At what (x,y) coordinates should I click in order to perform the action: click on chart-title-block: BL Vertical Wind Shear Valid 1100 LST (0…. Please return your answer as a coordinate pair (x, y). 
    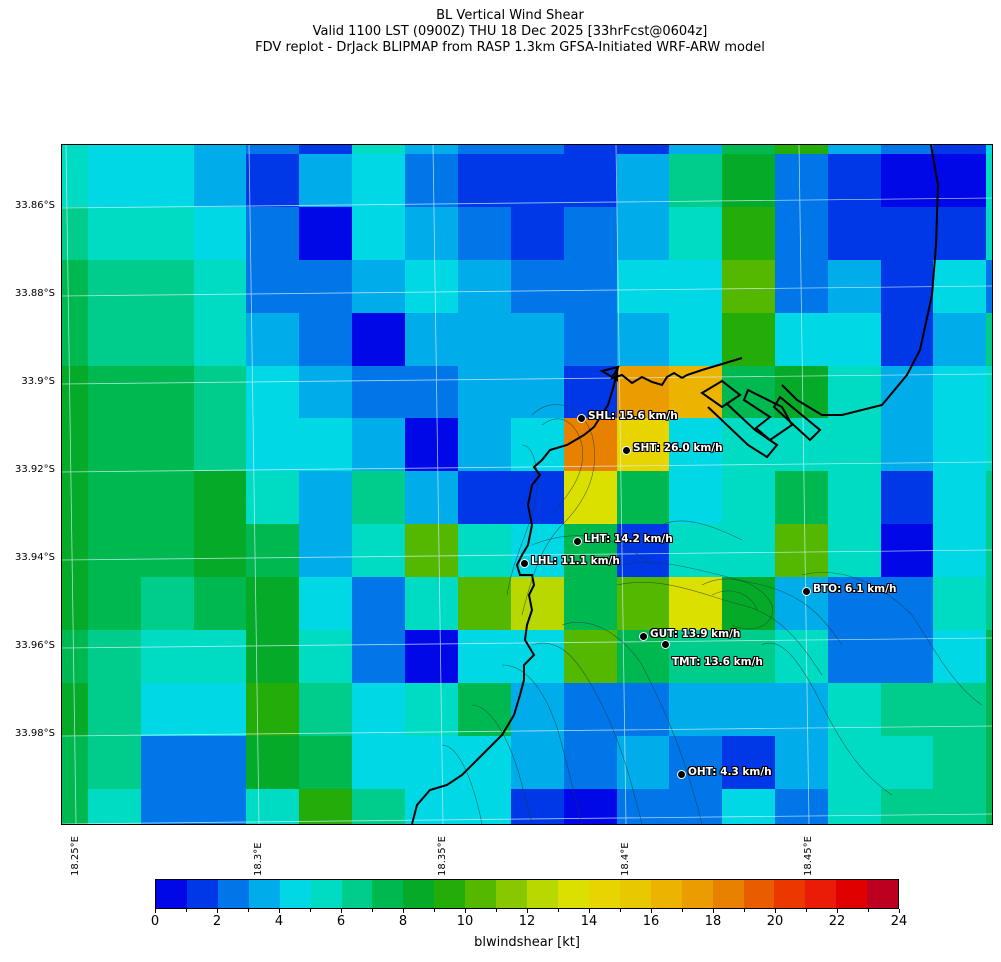
    Looking at the image, I should click on (500, 32).